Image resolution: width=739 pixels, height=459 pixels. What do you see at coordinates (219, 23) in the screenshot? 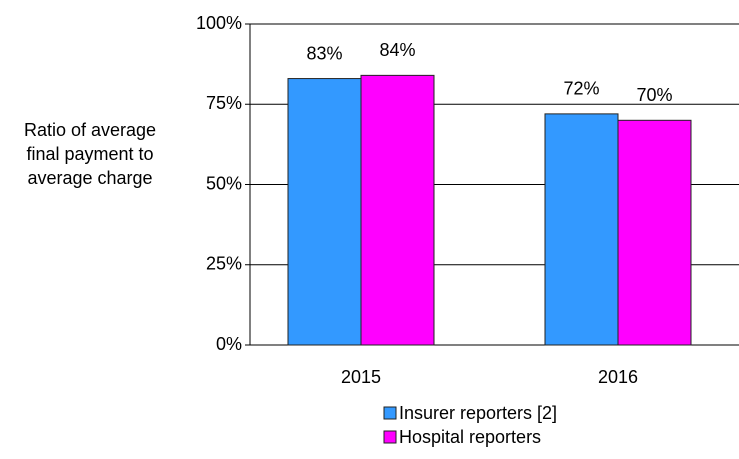
I see `y-tick-label: 100%` at bounding box center [219, 23].